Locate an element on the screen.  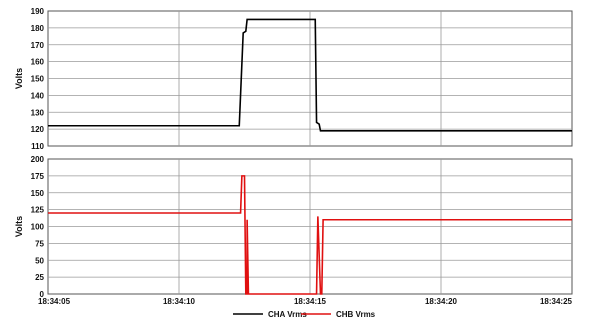
legend: CHA Vrms CHB Vrms is located at coordinates (304, 314).